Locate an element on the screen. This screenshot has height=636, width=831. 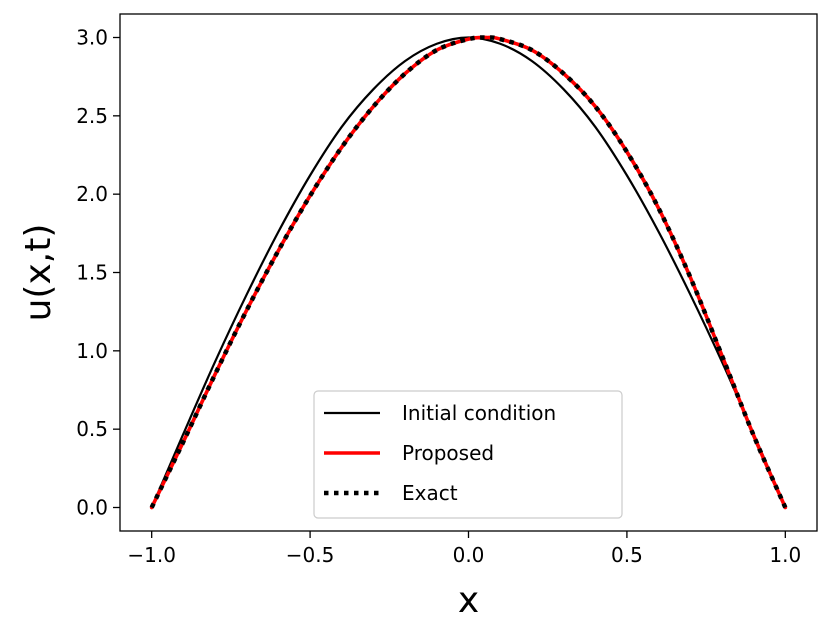
y-tick-label: 1.0 is located at coordinates (92, 351).